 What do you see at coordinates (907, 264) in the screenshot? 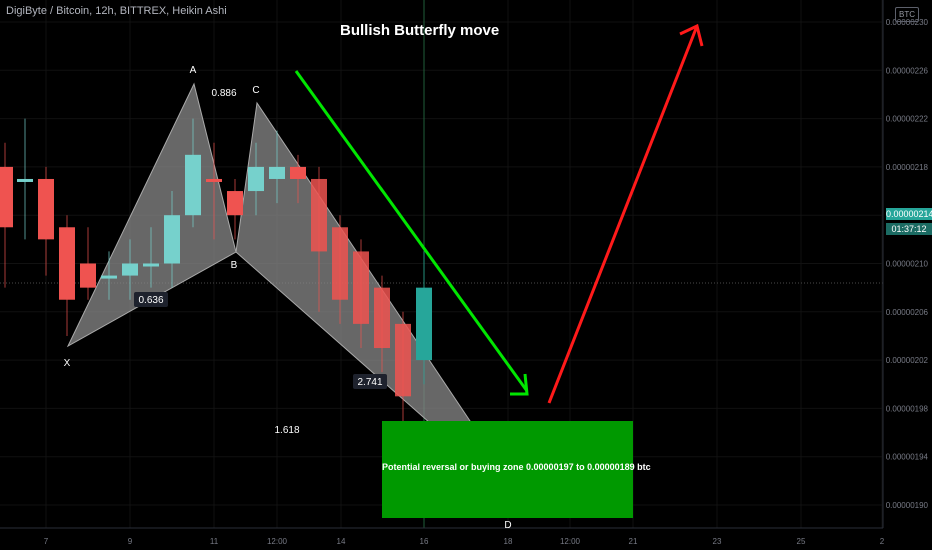
I see `y-tick-label: 0.00000210` at bounding box center [907, 264].